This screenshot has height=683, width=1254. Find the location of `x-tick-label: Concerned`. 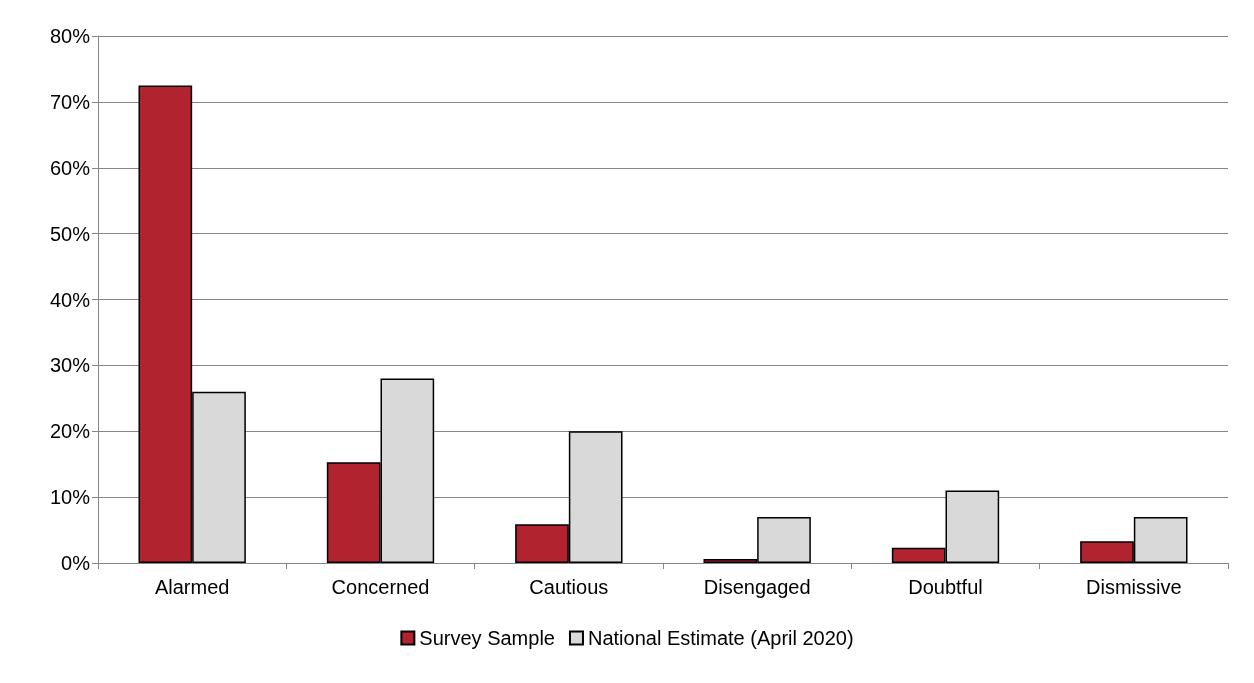

x-tick-label: Concerned is located at coordinates (380, 587).